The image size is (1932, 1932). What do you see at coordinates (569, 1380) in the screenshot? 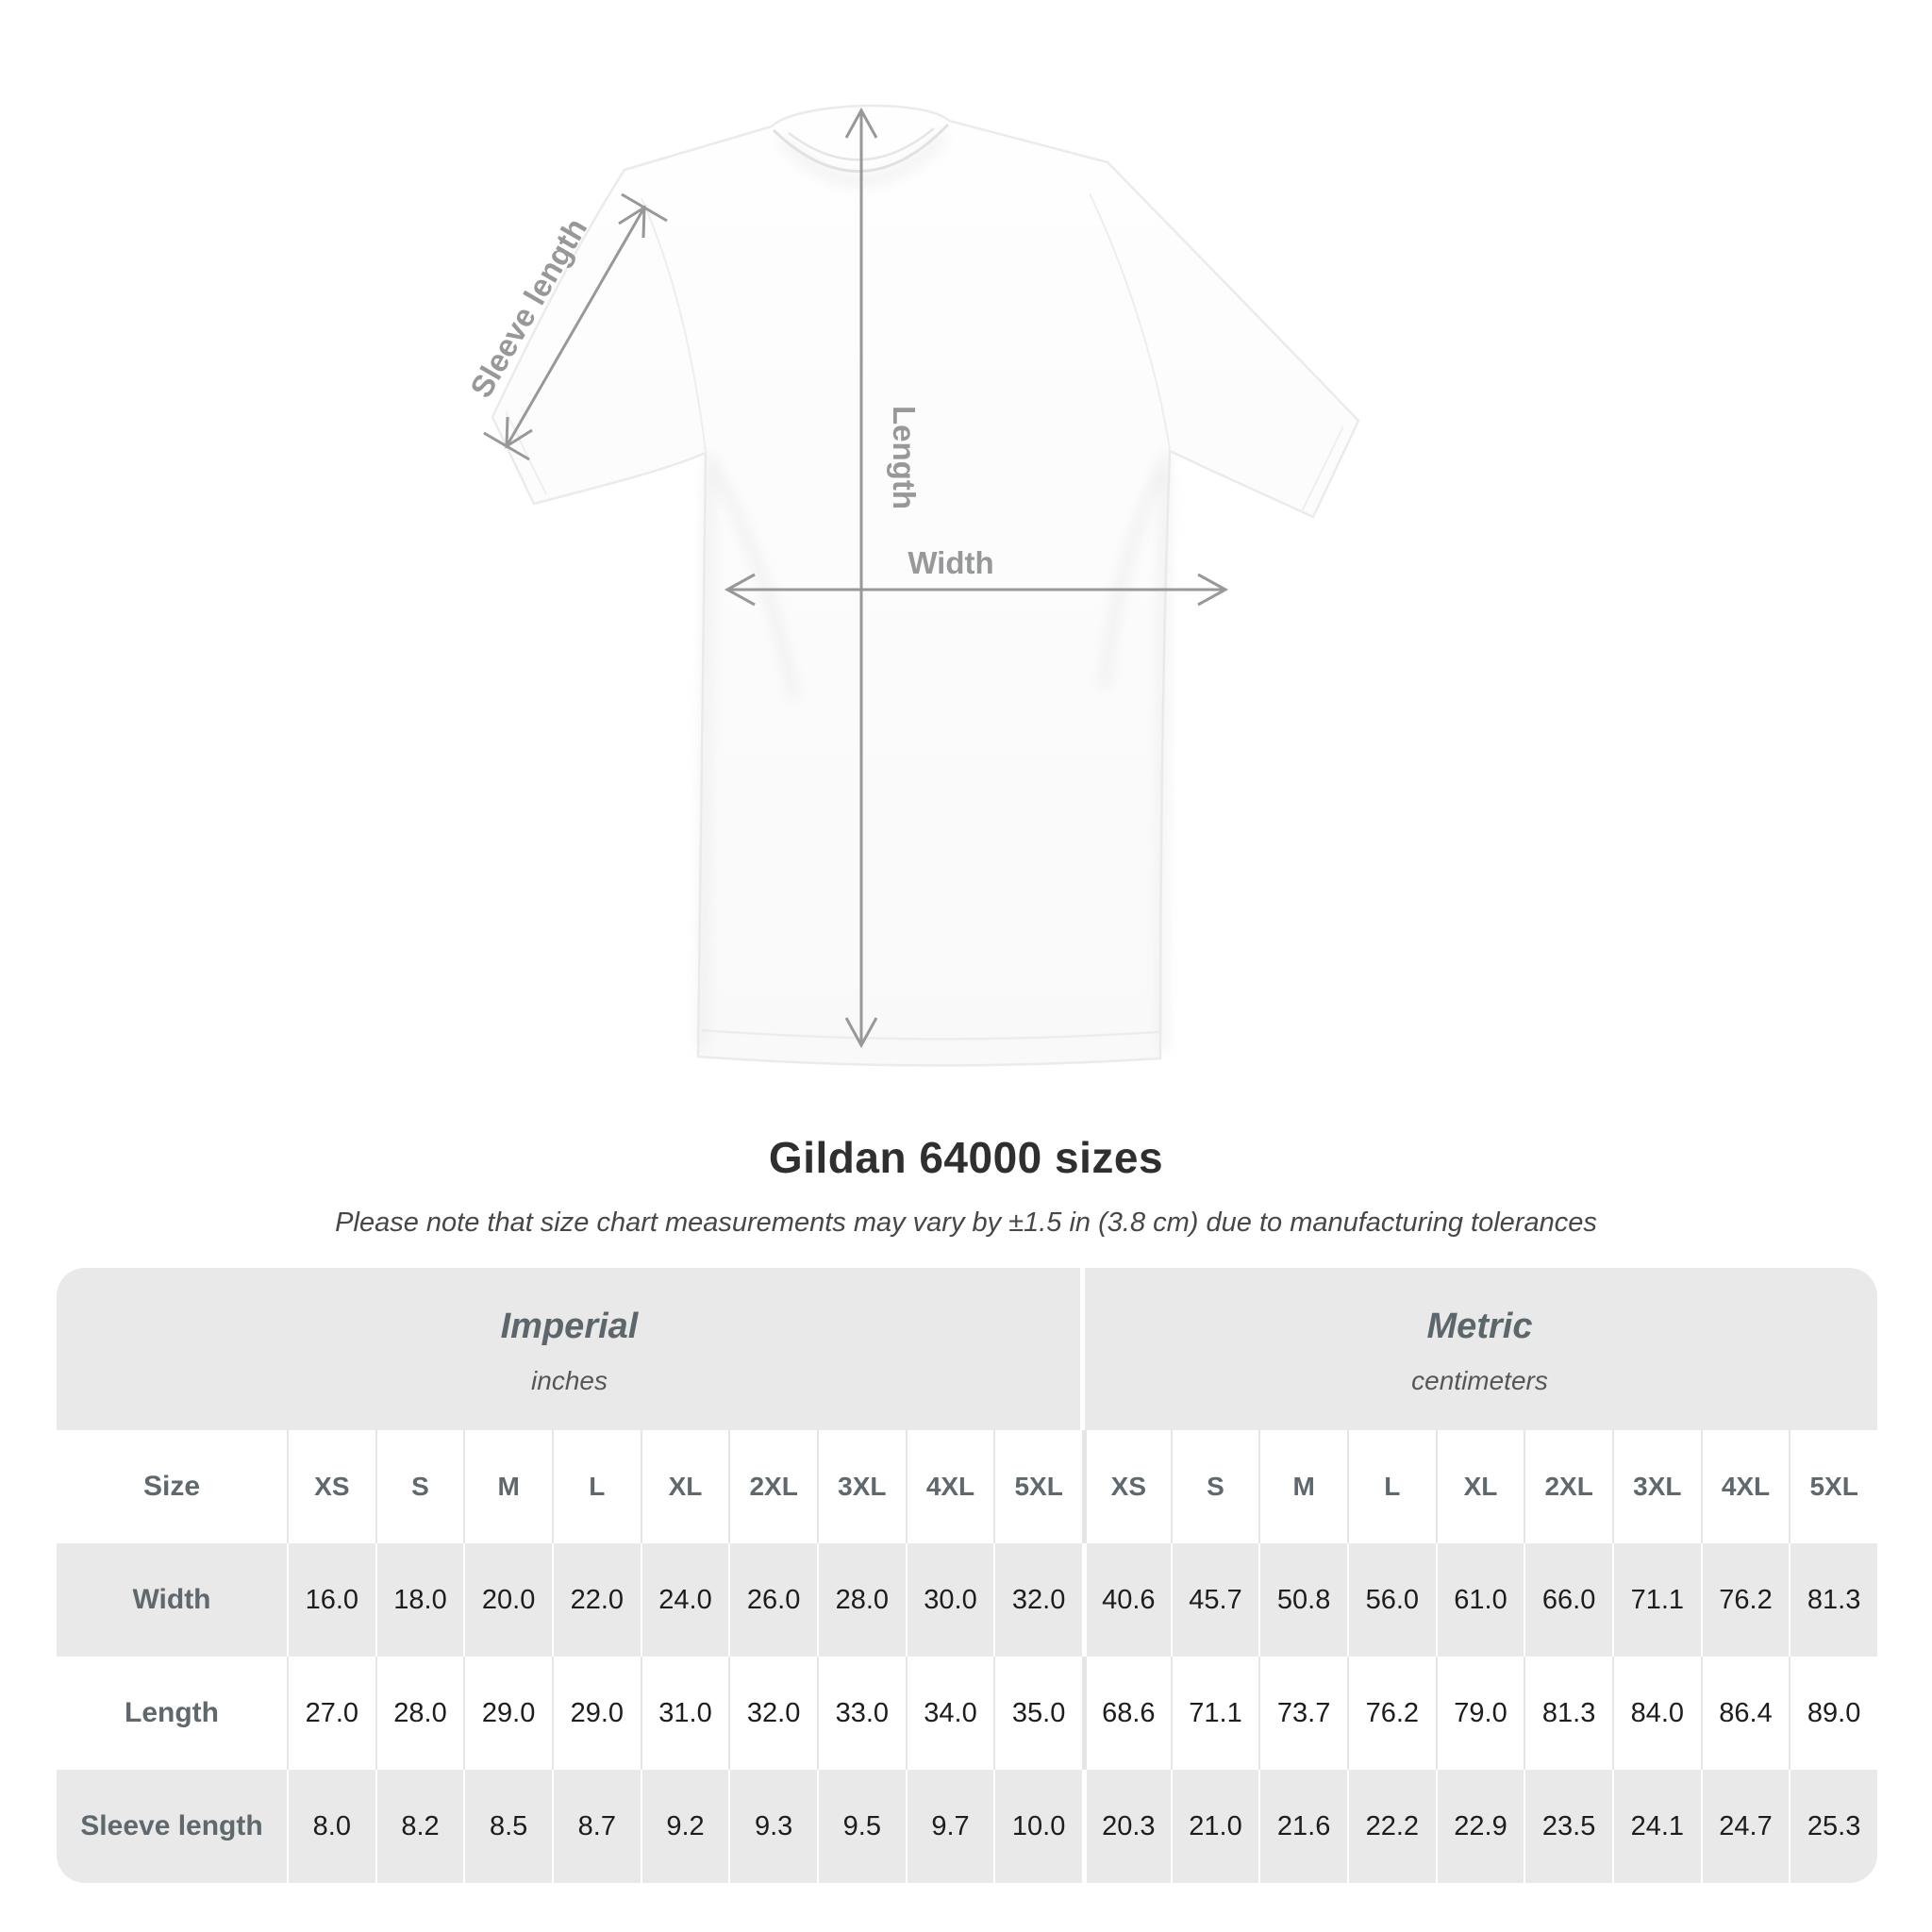
I see `imperial-unit-label: inches` at bounding box center [569, 1380].